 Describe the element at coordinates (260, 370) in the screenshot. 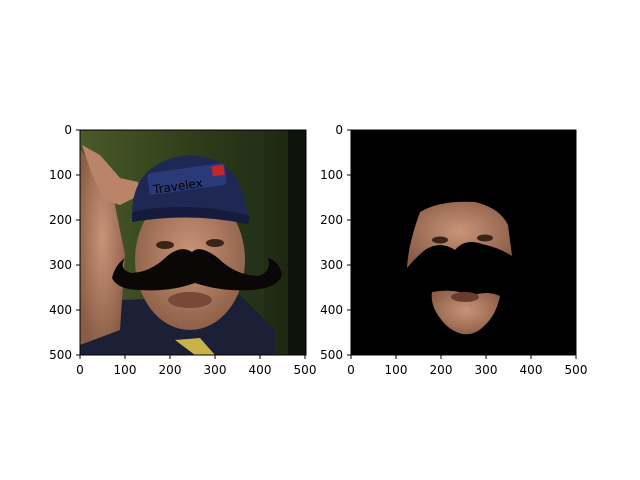

I see `left-x-tick-label: 400` at that location.